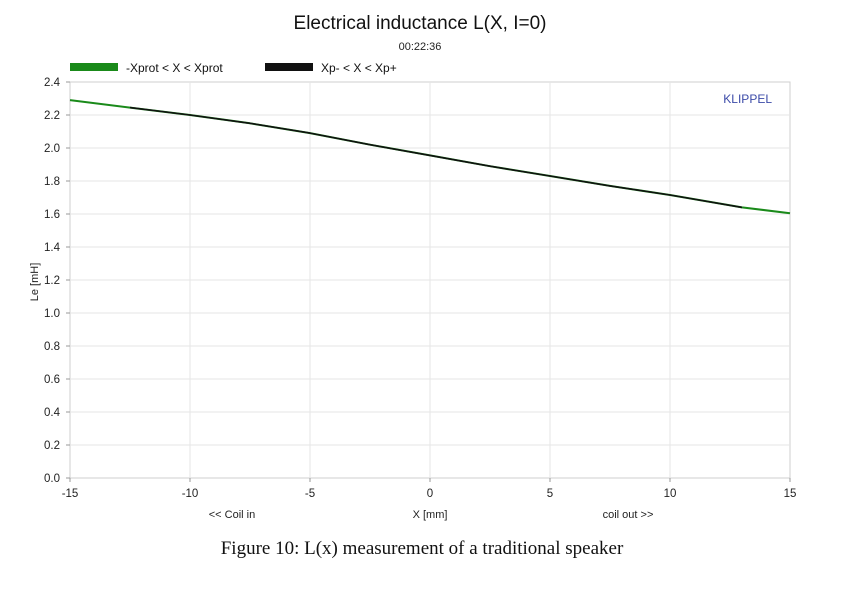 The height and width of the screenshot is (600, 844). Describe the element at coordinates (52, 380) in the screenshot. I see `y-tick-label-3: 0.6` at that location.